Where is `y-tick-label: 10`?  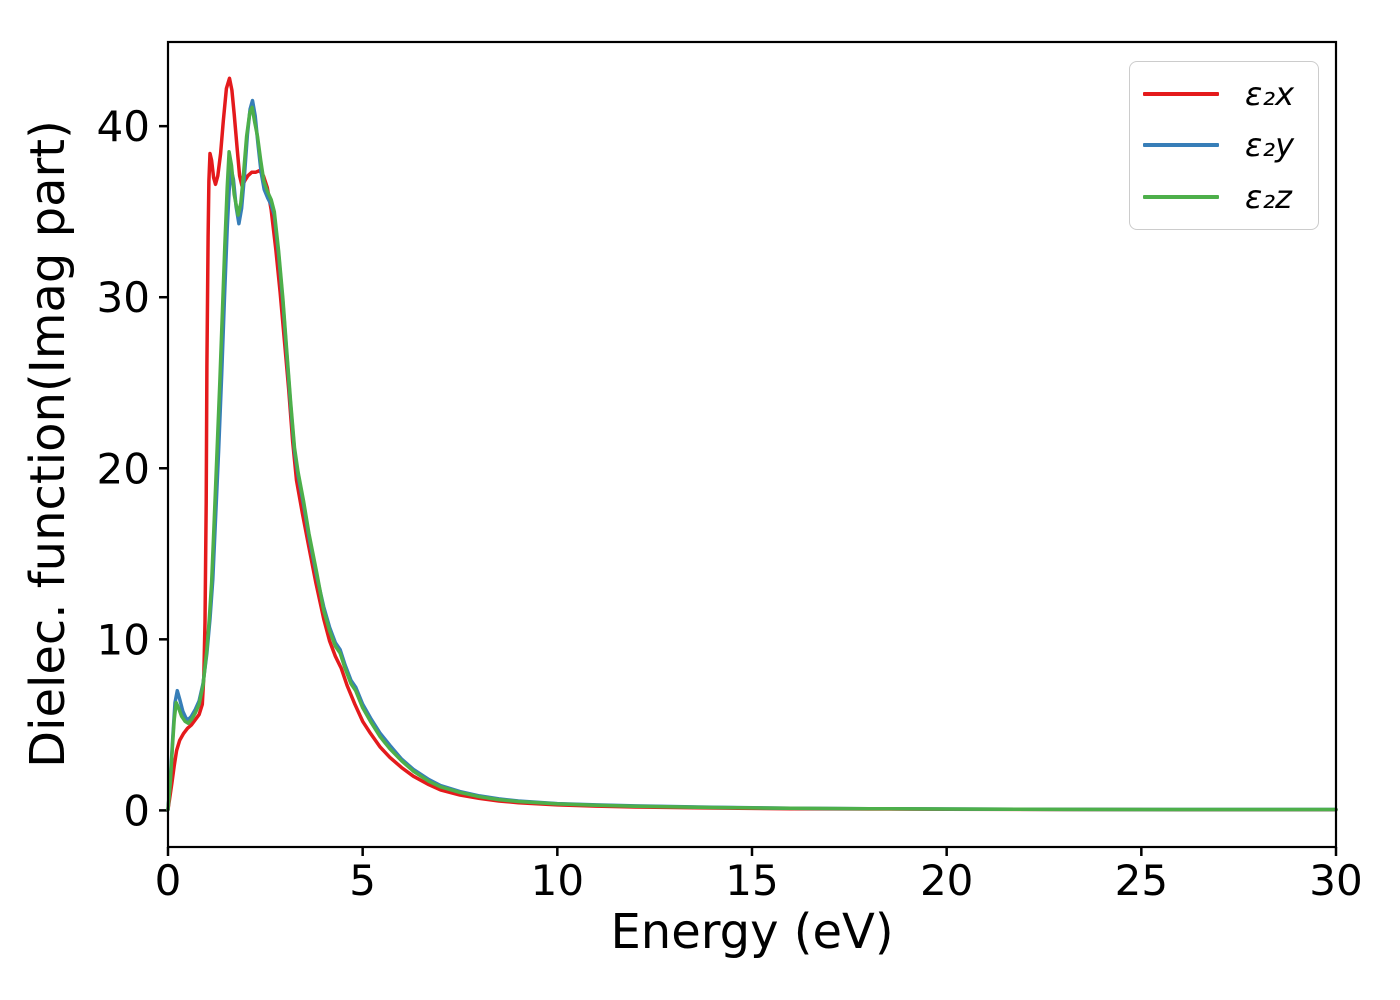
y-tick-label: 10 is located at coordinates (123, 639).